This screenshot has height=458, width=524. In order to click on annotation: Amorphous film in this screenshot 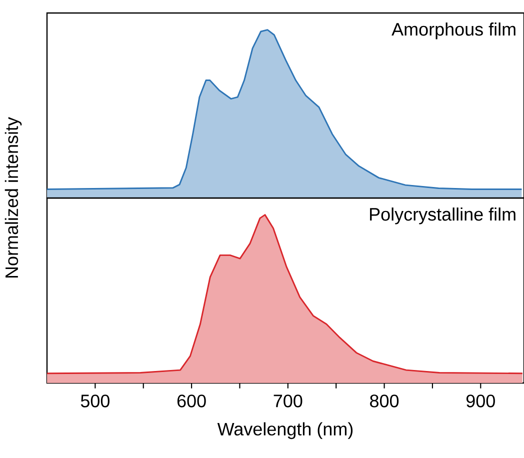, I will do `click(454, 31)`.